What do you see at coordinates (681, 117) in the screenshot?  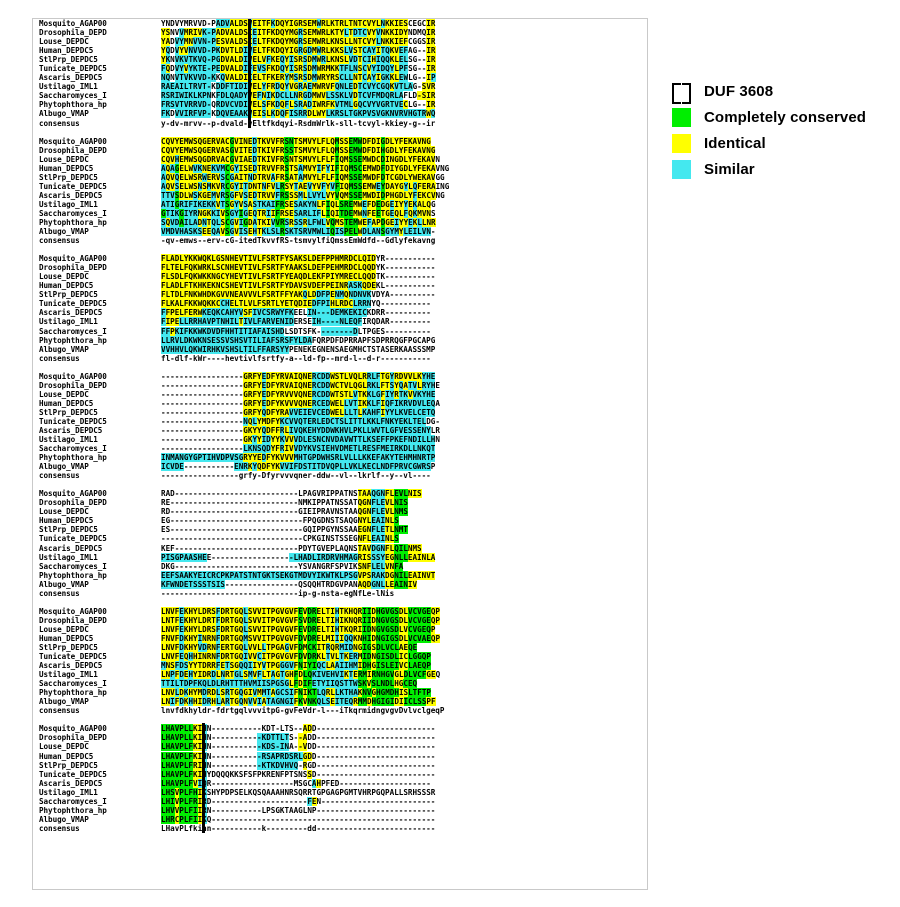 I see `completely-conserved-swatch` at bounding box center [681, 117].